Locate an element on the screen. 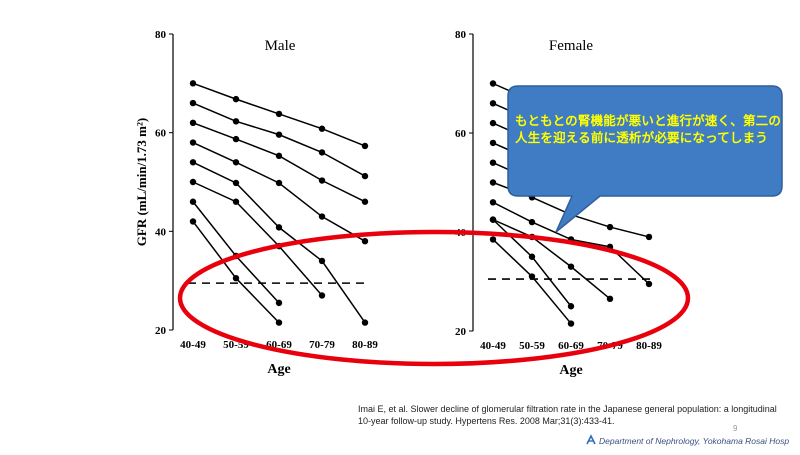 This screenshot has height=455, width=800. callout-bubble is located at coordinates (645, 159).